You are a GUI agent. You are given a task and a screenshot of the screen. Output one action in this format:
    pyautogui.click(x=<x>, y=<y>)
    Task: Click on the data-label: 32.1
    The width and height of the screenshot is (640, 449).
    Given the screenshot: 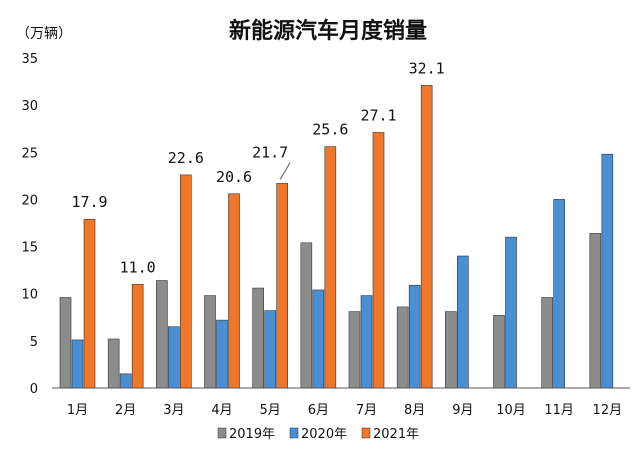 What is the action you would take?
    pyautogui.click(x=427, y=68)
    